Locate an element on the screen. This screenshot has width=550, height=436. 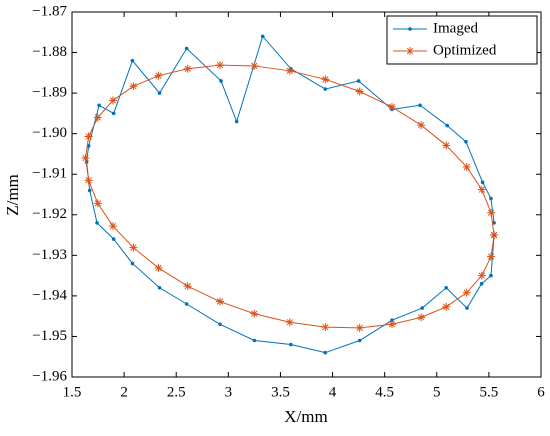
x-tick-label: 1.5 is located at coordinates (72, 392).